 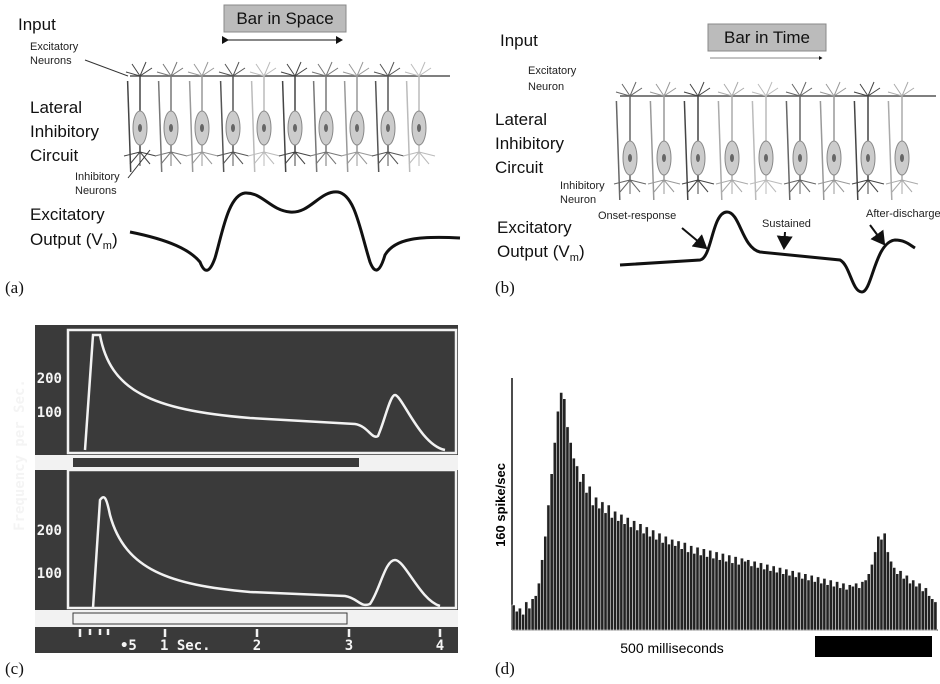 I want to click on tick-label: 4, so click(x=440, y=646).